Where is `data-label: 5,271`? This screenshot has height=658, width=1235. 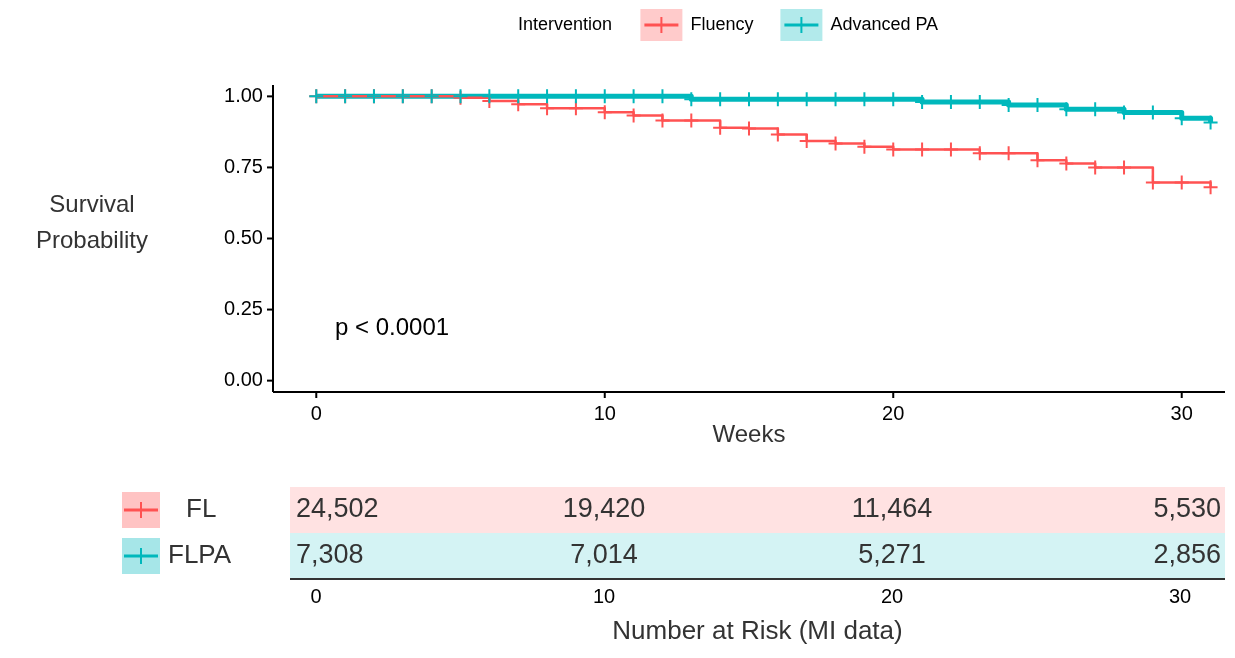
data-label: 5,271 is located at coordinates (892, 554).